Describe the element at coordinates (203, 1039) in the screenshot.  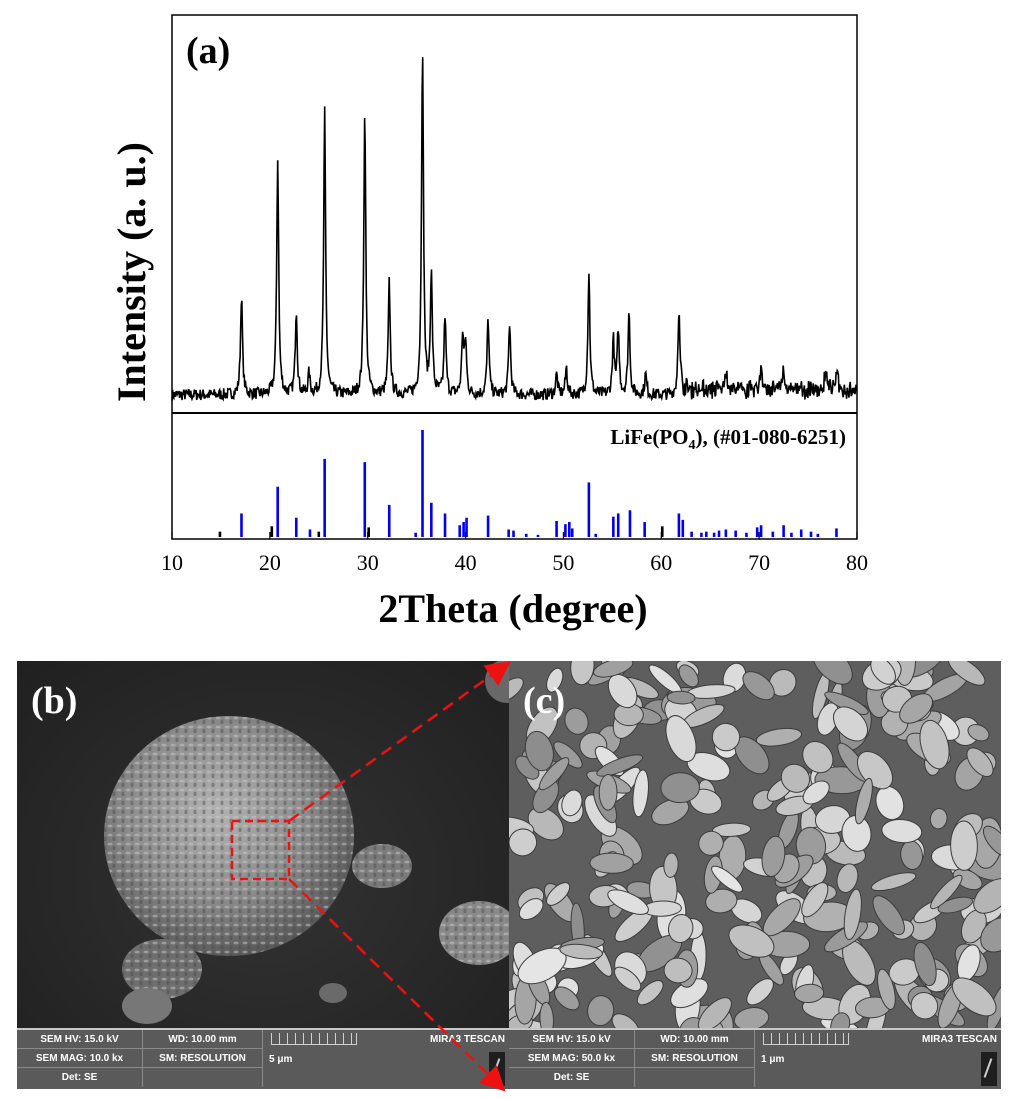
I see `sem-wd-b: WD: 10.00 mm` at that location.